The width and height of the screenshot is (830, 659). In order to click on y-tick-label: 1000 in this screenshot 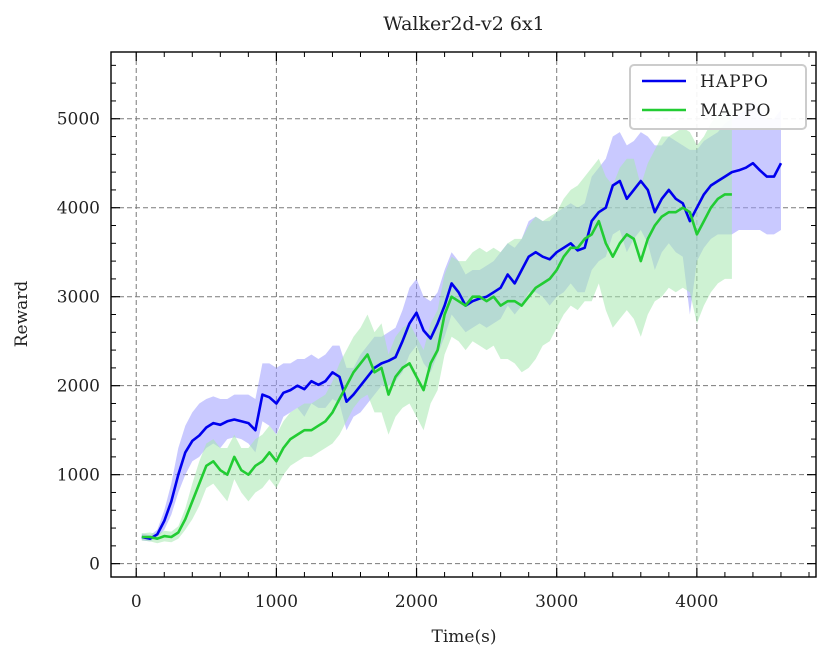, I will do `click(78, 476)`.